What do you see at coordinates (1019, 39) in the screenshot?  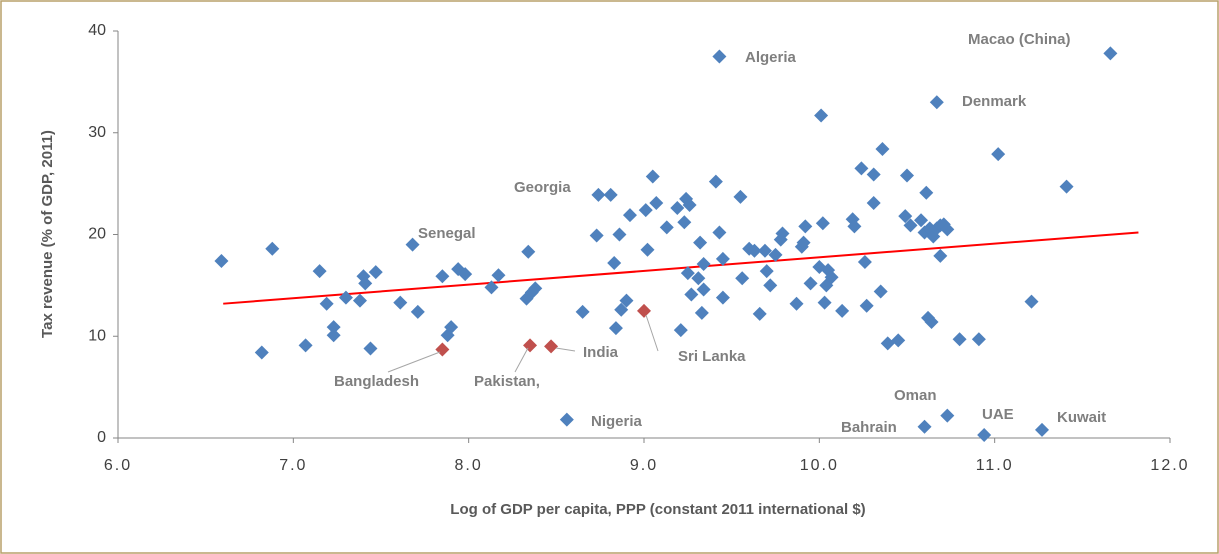 I see `annotation: Macao (China)` at bounding box center [1019, 39].